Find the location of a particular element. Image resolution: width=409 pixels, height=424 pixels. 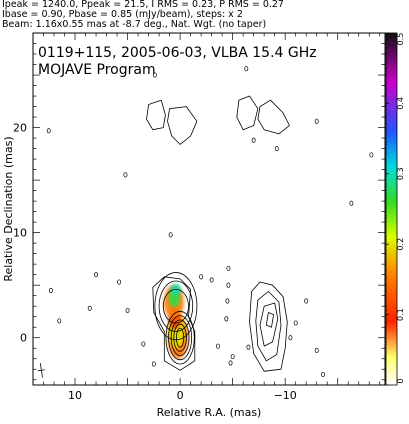

colorbar-tick-label: 0.2 is located at coordinates (400, 244).